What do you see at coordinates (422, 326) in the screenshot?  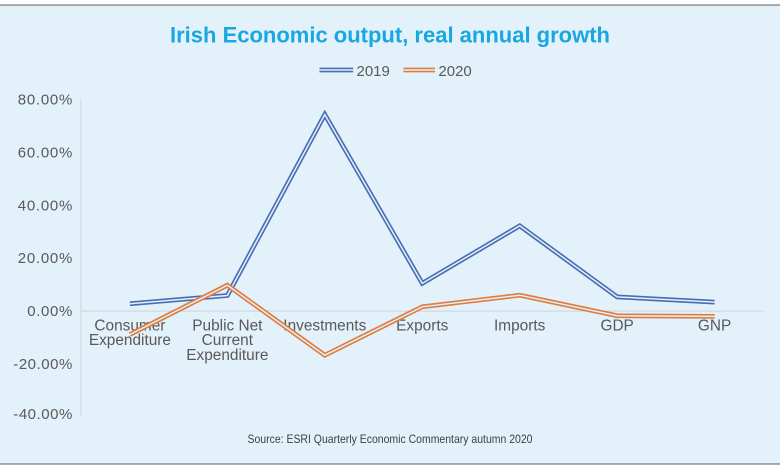 I see `svg-text: Exports` at bounding box center [422, 326].